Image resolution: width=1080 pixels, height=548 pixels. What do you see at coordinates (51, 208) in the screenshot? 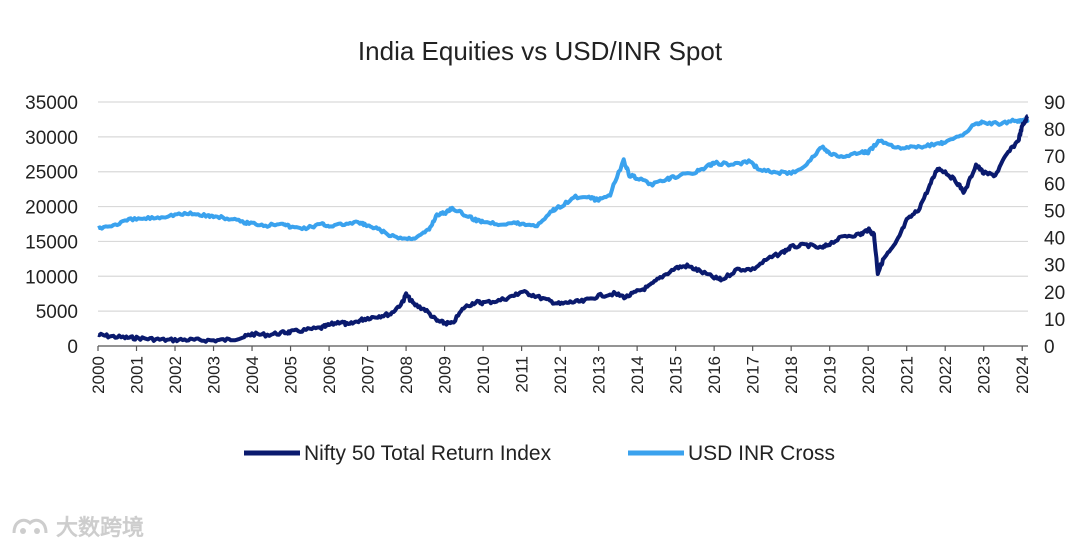
I see `y-left-tick-label: 20000` at bounding box center [51, 208].